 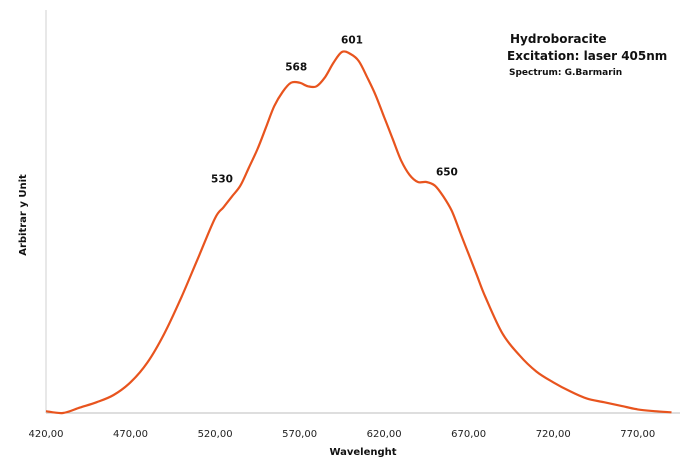 I want to click on chart-annotation-credit: Spectrum: G.Barmarin, so click(x=566, y=73).